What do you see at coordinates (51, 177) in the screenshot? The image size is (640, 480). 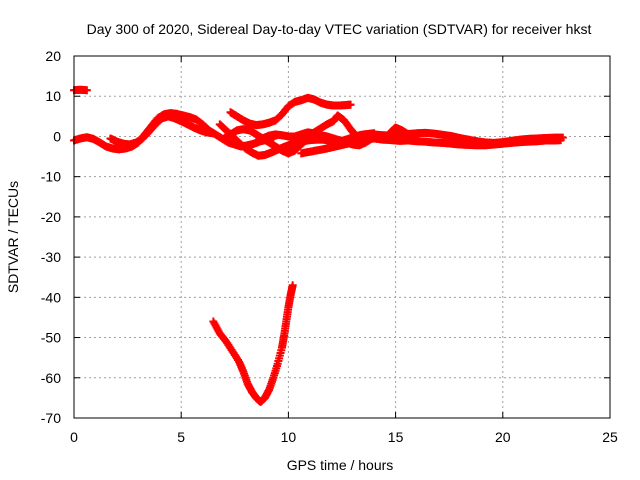 I see `y-tick-label: -10` at bounding box center [51, 177].